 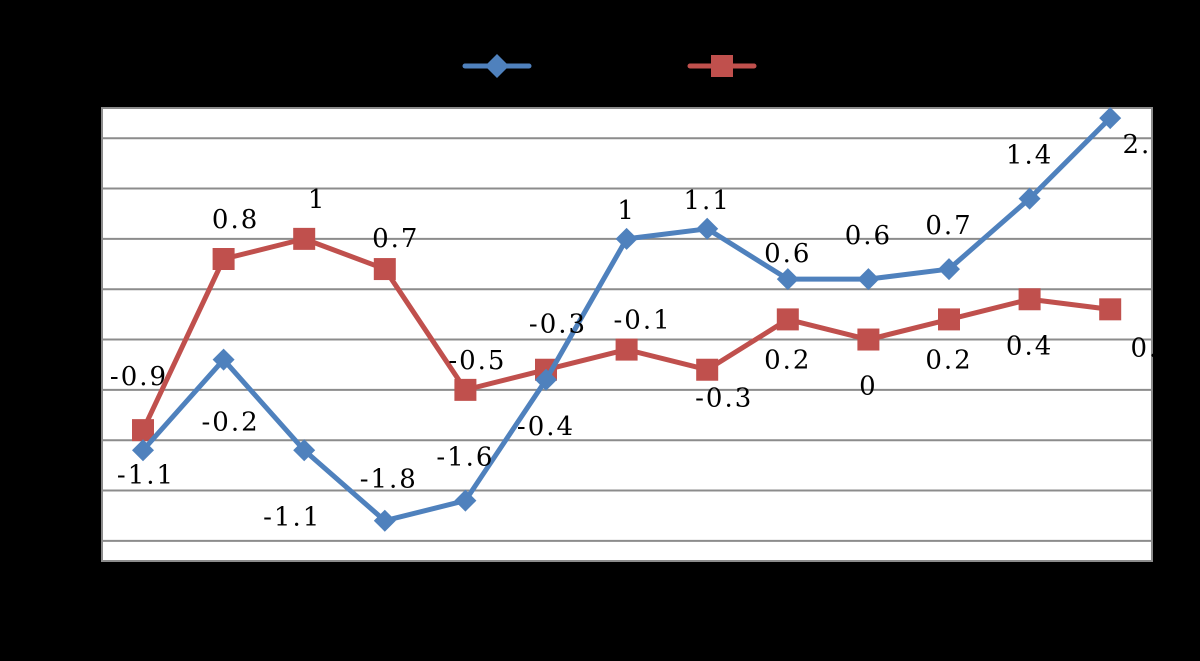 I want to click on data-label: -0.4, so click(x=546, y=427).